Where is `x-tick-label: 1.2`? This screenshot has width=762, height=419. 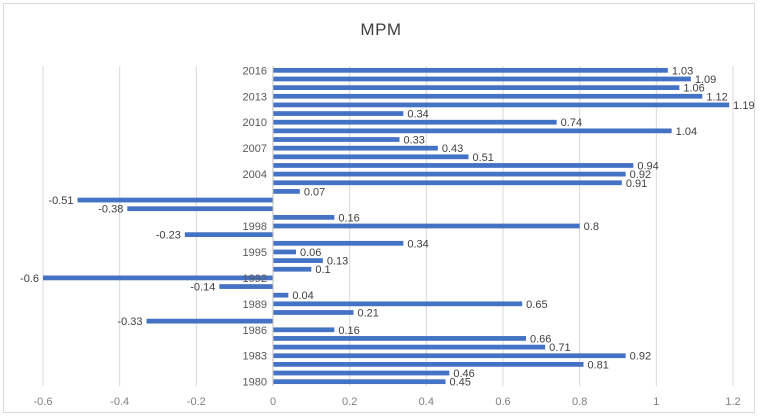
x-tick-label: 1.2 is located at coordinates (732, 402).